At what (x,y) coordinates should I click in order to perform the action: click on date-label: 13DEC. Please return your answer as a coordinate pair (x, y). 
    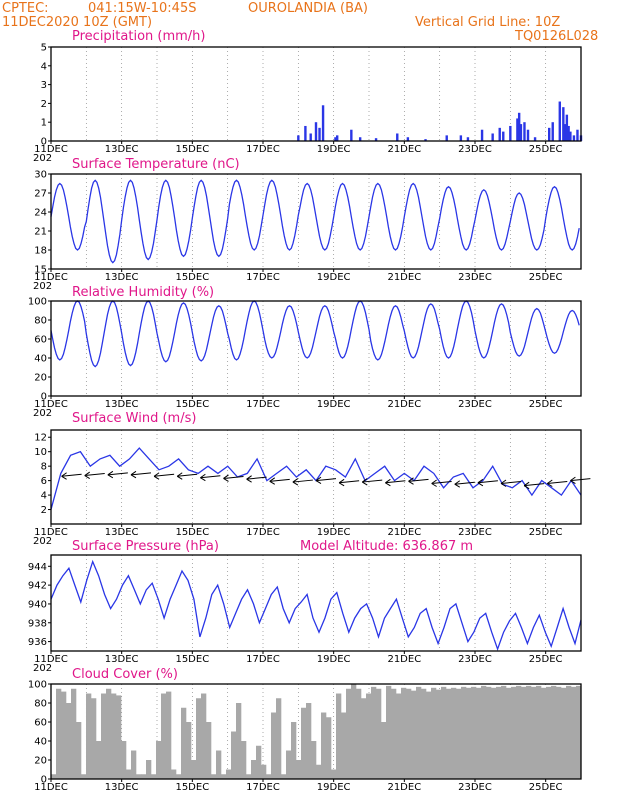
    Looking at the image, I should click on (122, 787).